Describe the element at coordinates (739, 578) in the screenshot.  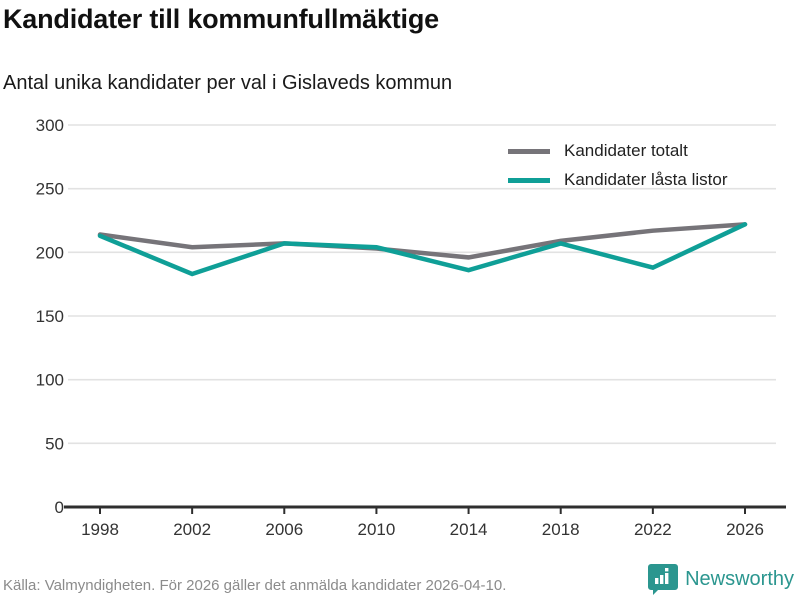
I see `newsworthy-brand-name: Newsworthy` at that location.